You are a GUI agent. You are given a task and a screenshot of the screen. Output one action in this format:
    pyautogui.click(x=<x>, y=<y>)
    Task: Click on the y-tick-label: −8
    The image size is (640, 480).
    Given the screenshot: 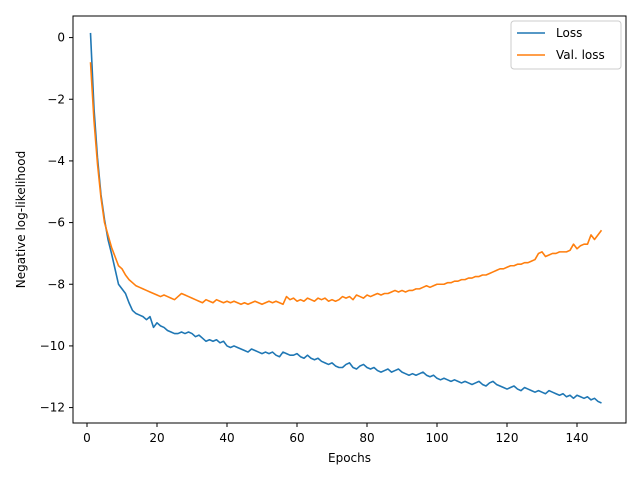 What is the action you would take?
    pyautogui.click(x=56, y=284)
    